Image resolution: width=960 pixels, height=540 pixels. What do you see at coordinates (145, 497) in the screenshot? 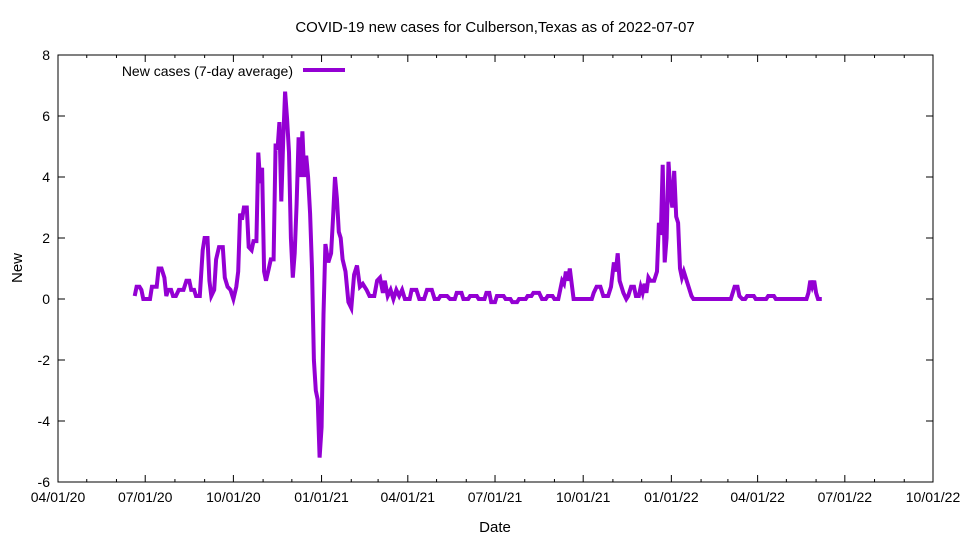
I see `x-tick-label: 07/01/20` at bounding box center [145, 497].